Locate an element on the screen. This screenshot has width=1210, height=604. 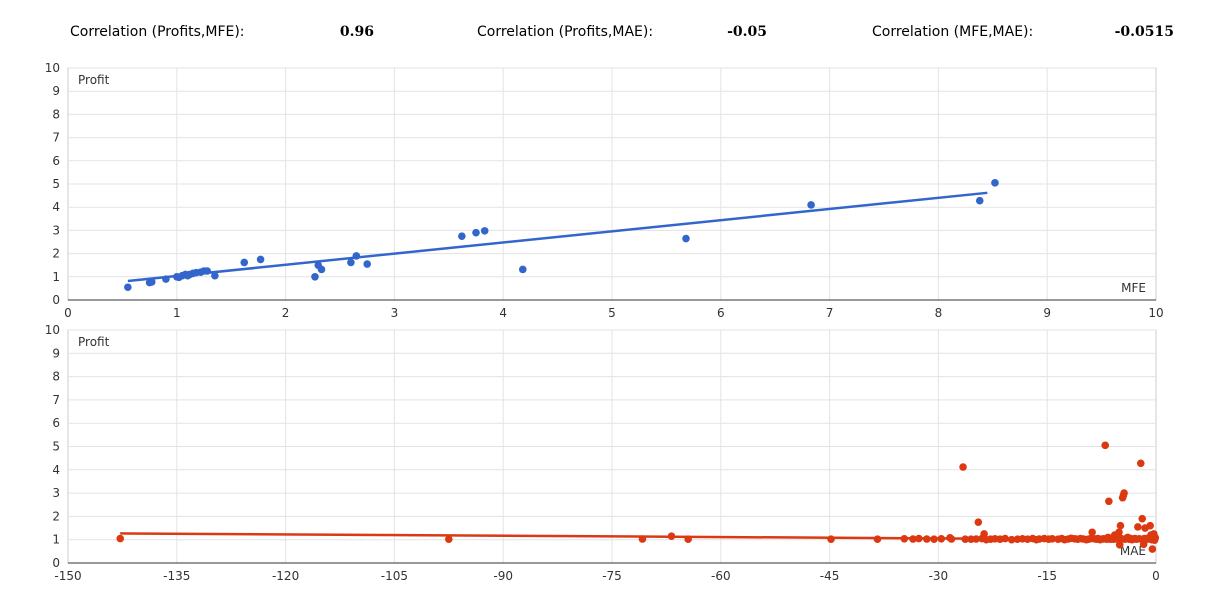
mfe-xlabel: MFE is located at coordinates (1133, 288).